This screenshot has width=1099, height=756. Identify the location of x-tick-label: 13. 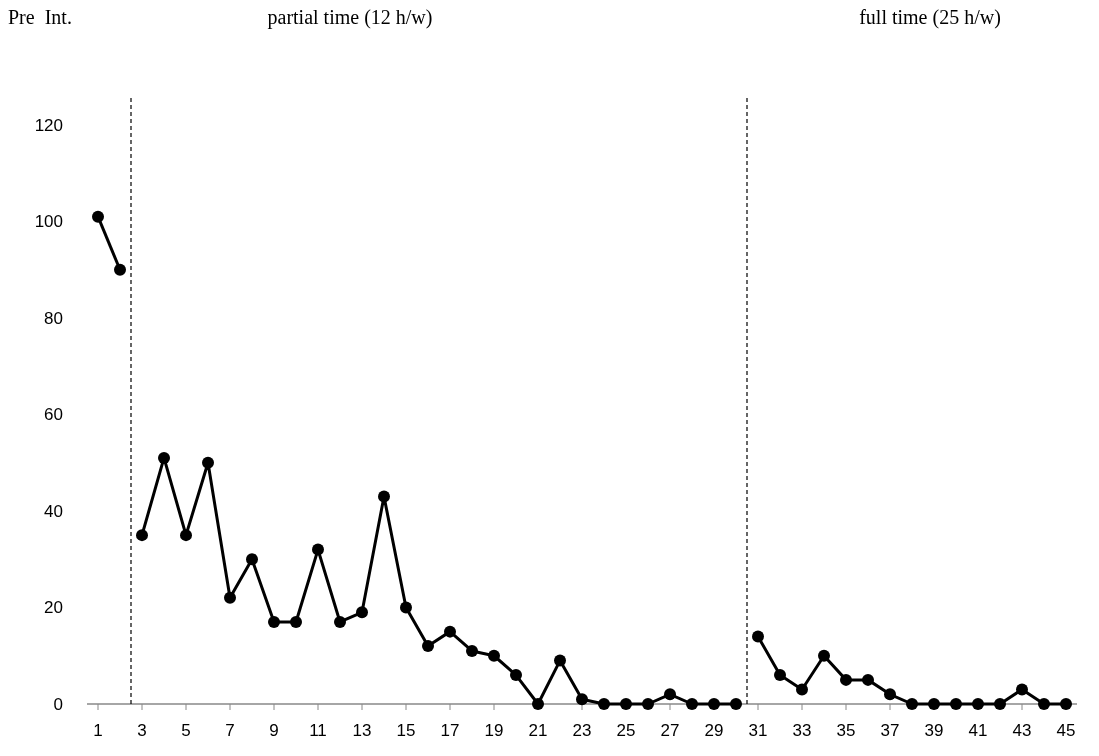
(362, 730).